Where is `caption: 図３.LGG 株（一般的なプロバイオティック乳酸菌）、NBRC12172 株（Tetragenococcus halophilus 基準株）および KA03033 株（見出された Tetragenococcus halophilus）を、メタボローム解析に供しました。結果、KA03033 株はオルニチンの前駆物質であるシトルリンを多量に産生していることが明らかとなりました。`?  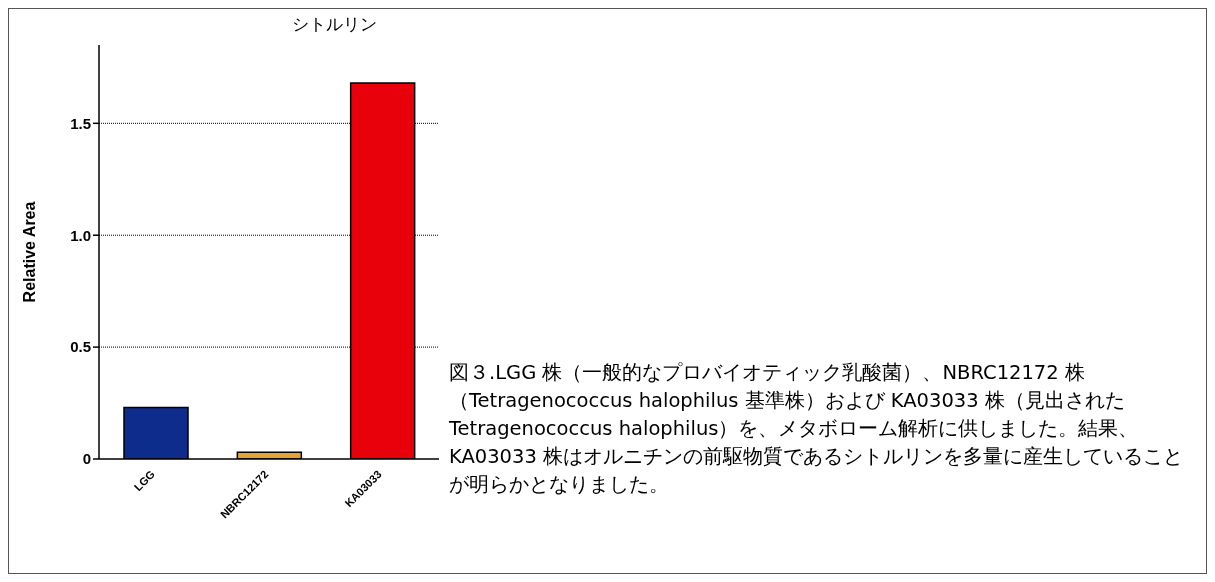
caption: 図３.LGG 株（一般的なプロバイオティック乳酸菌）、NBRC12172 株（Tetragenococcus halophilus 基準株）および KA03033 株（見出された Tetragenococcus halophilus）を、メタボローム解析に供しました。結果、KA03033 株はオルニチンの前駆物質であるシトルリンを多量に産生していることが明らかとなりました。 is located at coordinates (816, 429).